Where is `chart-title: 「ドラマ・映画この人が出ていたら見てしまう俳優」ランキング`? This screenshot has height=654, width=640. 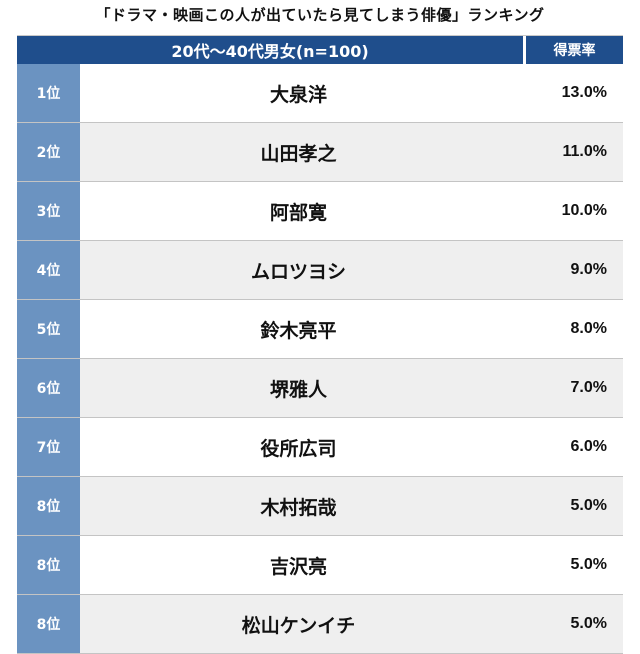
chart-title: 「ドラマ・映画この人が出ていたら見てしまう俳優」ランキング is located at coordinates (320, 15).